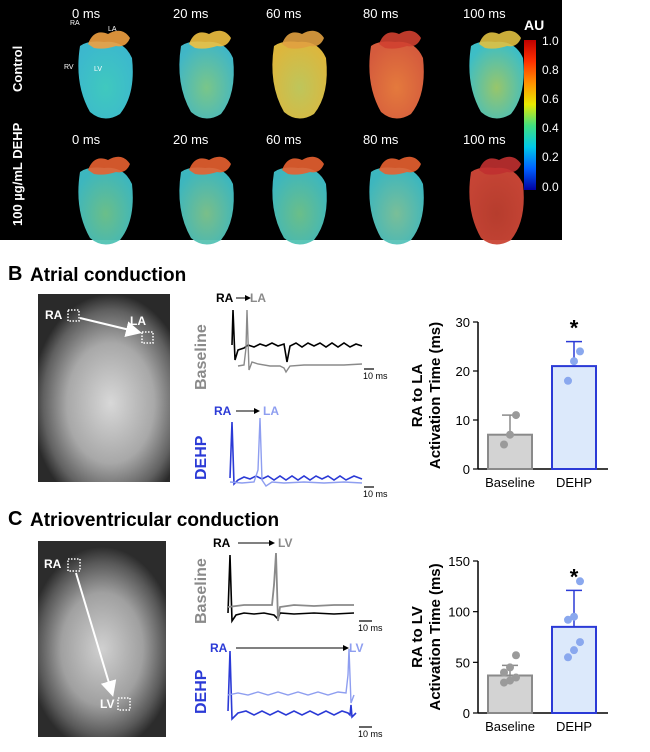 This screenshot has height=752, width=650. I want to click on dehp-trace-lv, so click(291, 676).